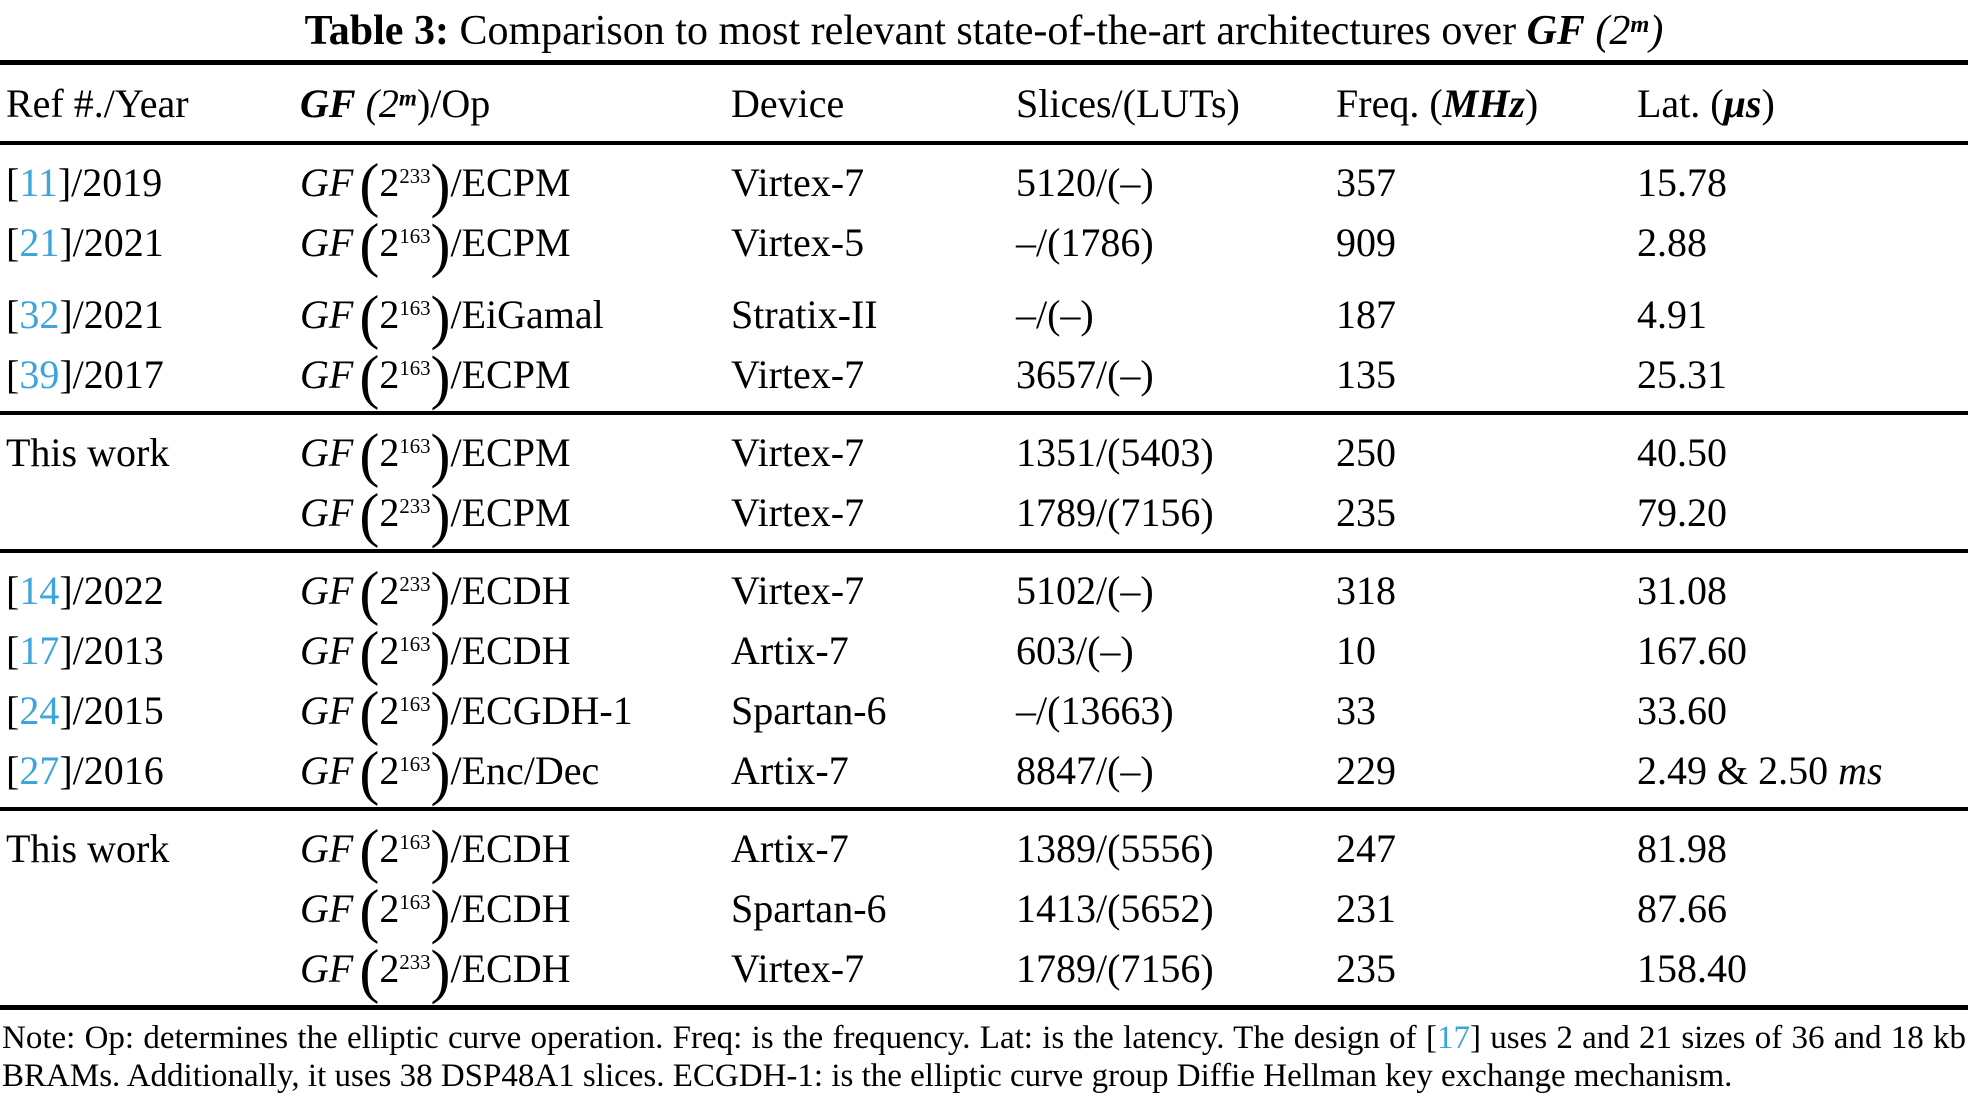  What do you see at coordinates (39, 314) in the screenshot?
I see `citation-link: 32` at bounding box center [39, 314].